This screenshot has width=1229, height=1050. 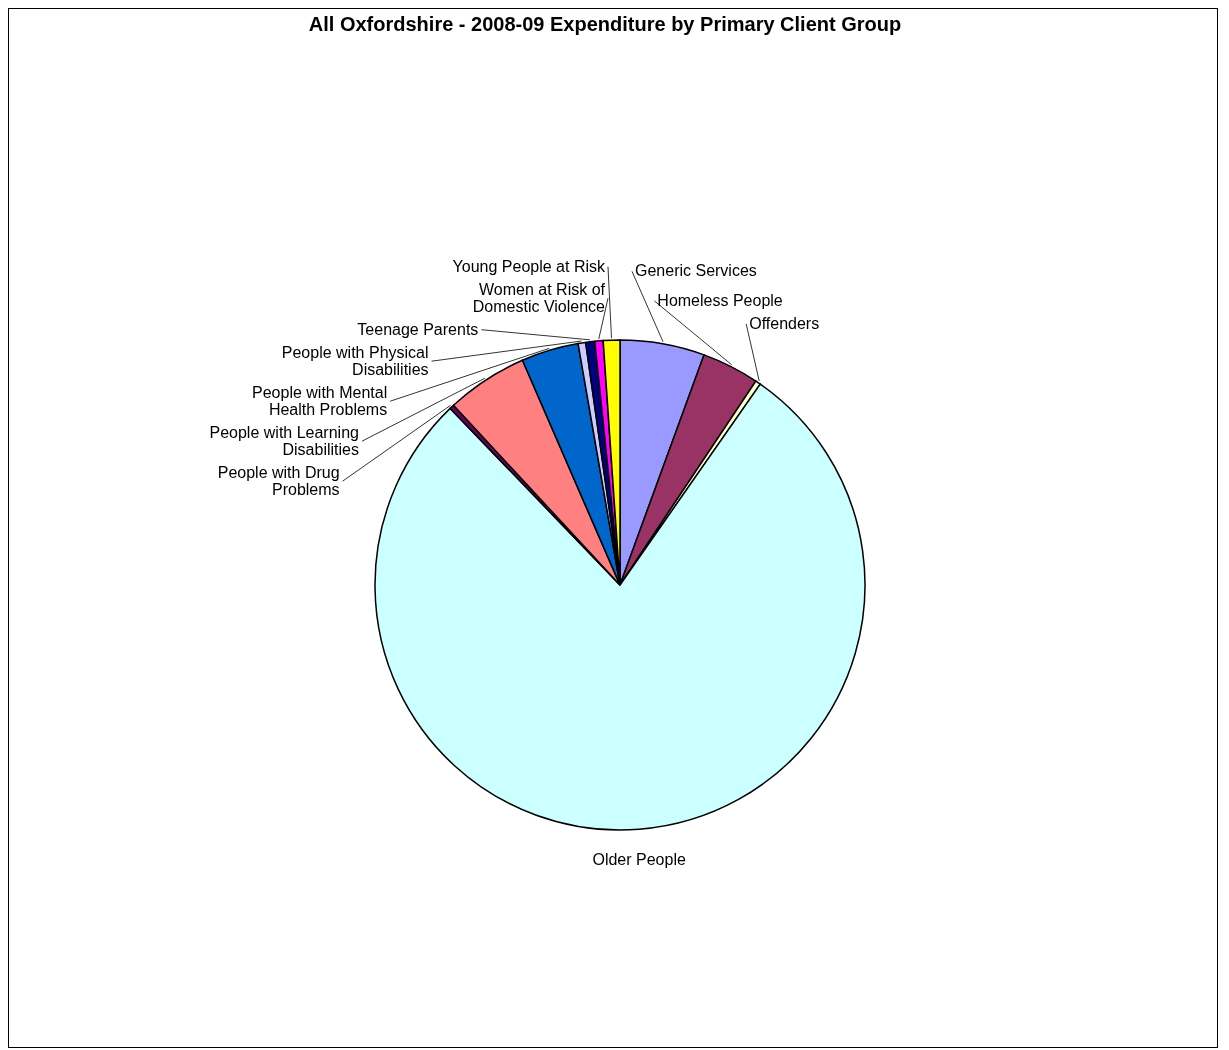 What do you see at coordinates (284, 440) in the screenshot?
I see `slice-label: People with Learning Disabilities` at bounding box center [284, 440].